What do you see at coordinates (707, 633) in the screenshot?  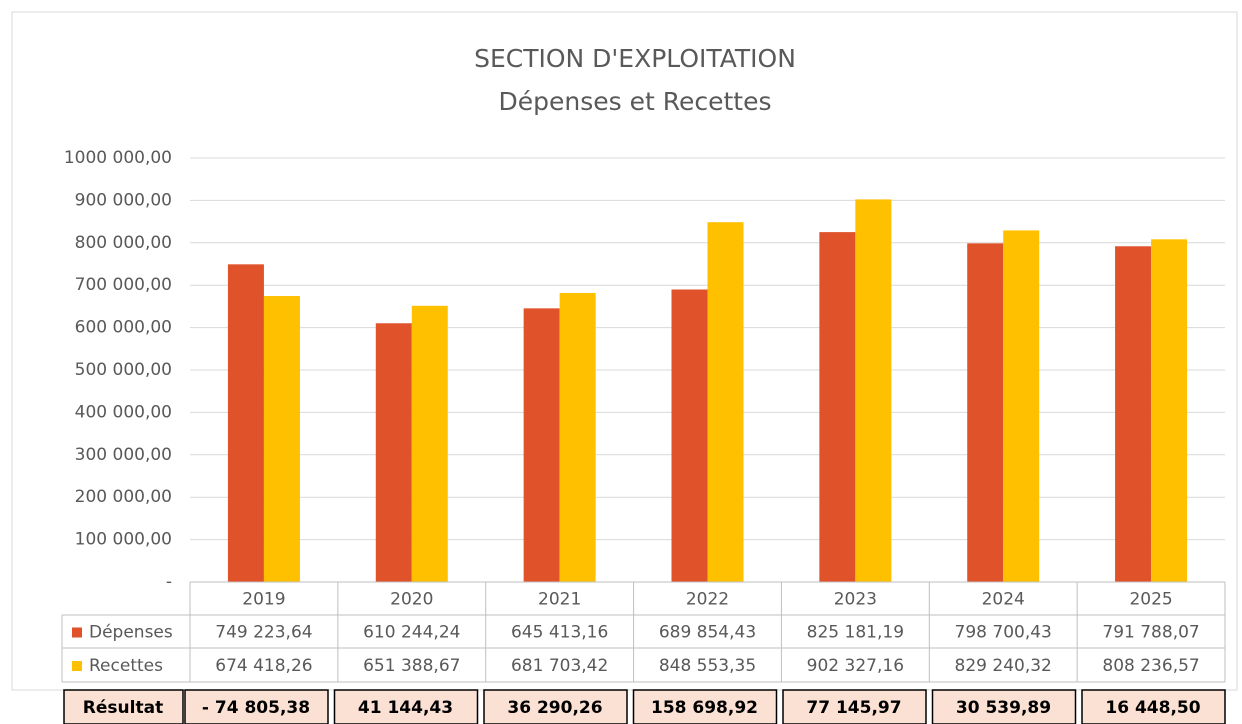 I see `data-label: 689 854,43` at bounding box center [707, 633].